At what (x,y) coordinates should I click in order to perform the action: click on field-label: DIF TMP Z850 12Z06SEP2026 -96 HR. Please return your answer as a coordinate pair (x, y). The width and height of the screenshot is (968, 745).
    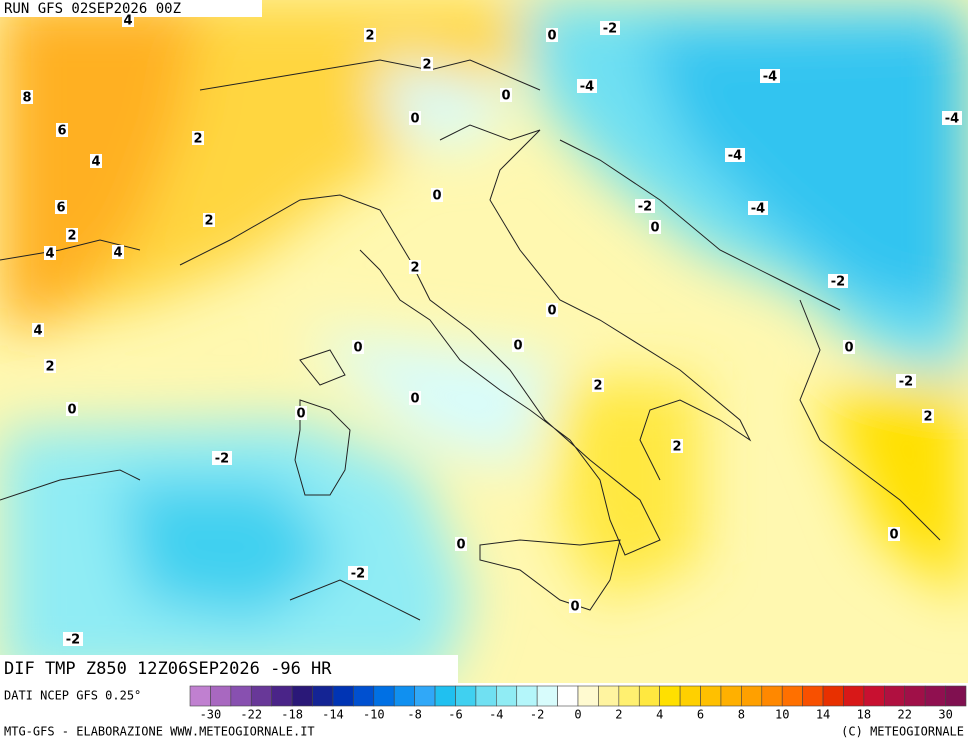
    Looking at the image, I should click on (168, 669).